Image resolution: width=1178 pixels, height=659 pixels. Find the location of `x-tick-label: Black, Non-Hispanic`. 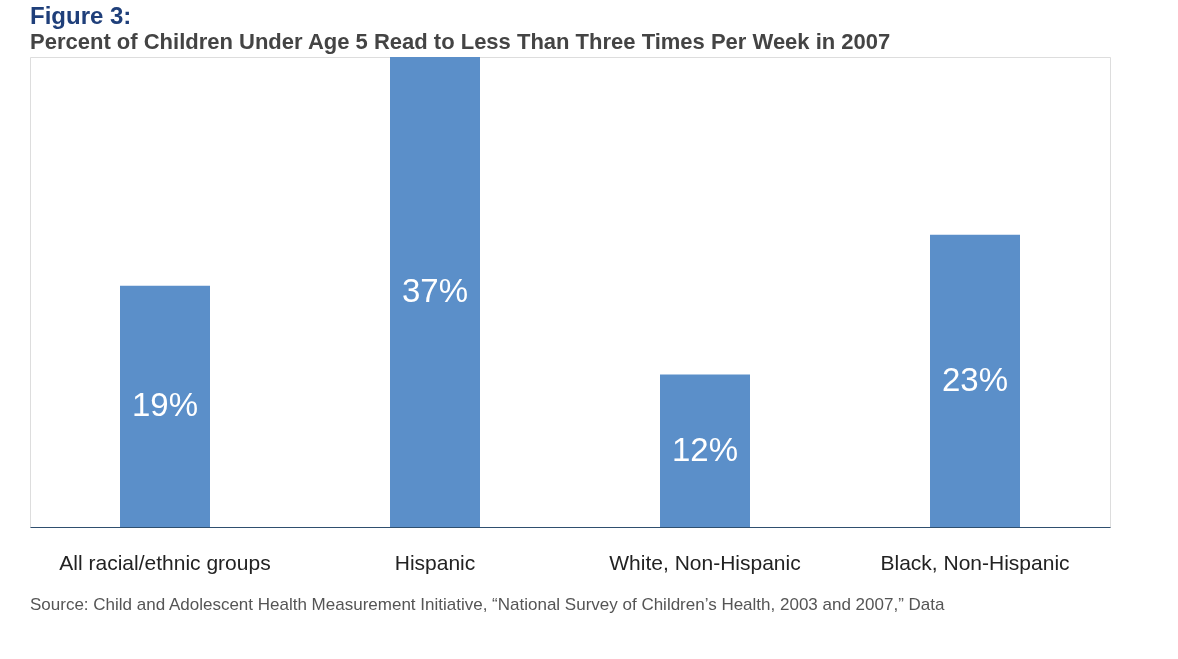

x-tick-label: Black, Non-Hispanic is located at coordinates (975, 562).